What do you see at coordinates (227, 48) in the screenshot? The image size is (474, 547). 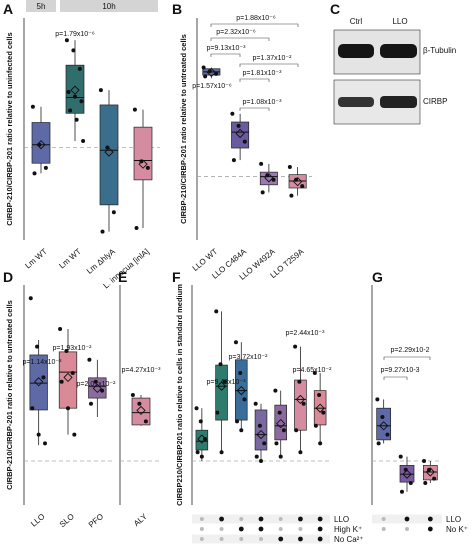 I see `p-value: p=9.13x10⁻³` at bounding box center [227, 48].